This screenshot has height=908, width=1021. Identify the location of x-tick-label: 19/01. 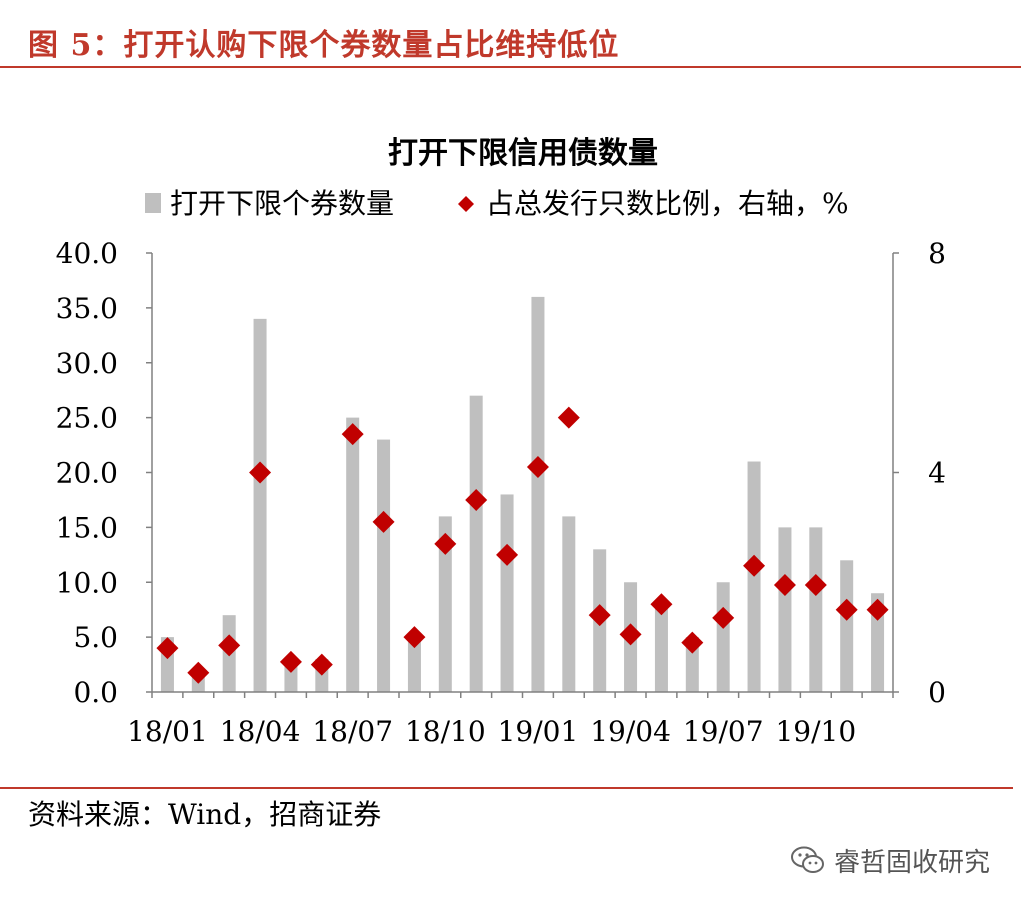
(538, 731).